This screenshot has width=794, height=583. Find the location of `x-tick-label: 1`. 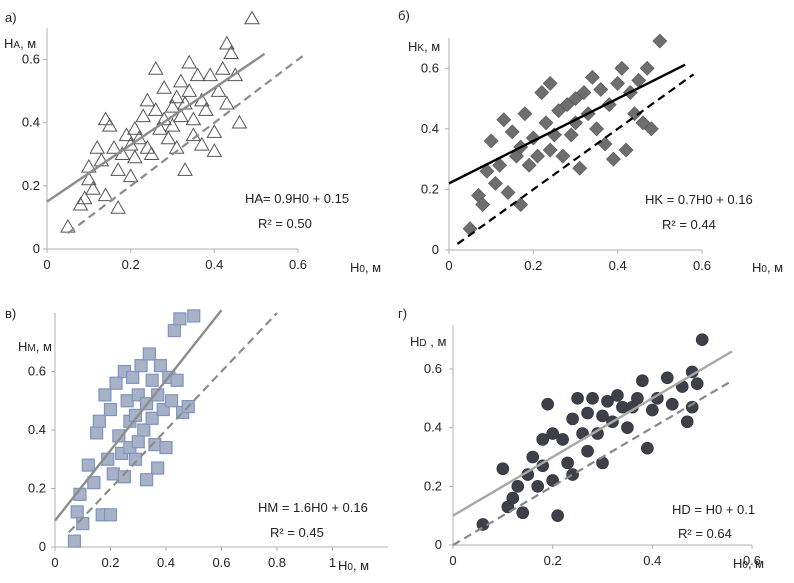

x-tick-label: 1 is located at coordinates (332, 562).